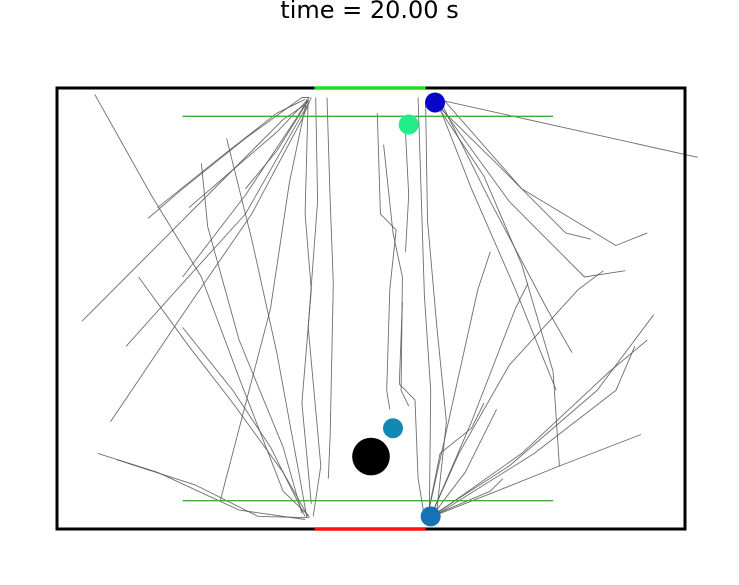 The height and width of the screenshot is (585, 739). I want to click on obstacle-layer, so click(371, 456).